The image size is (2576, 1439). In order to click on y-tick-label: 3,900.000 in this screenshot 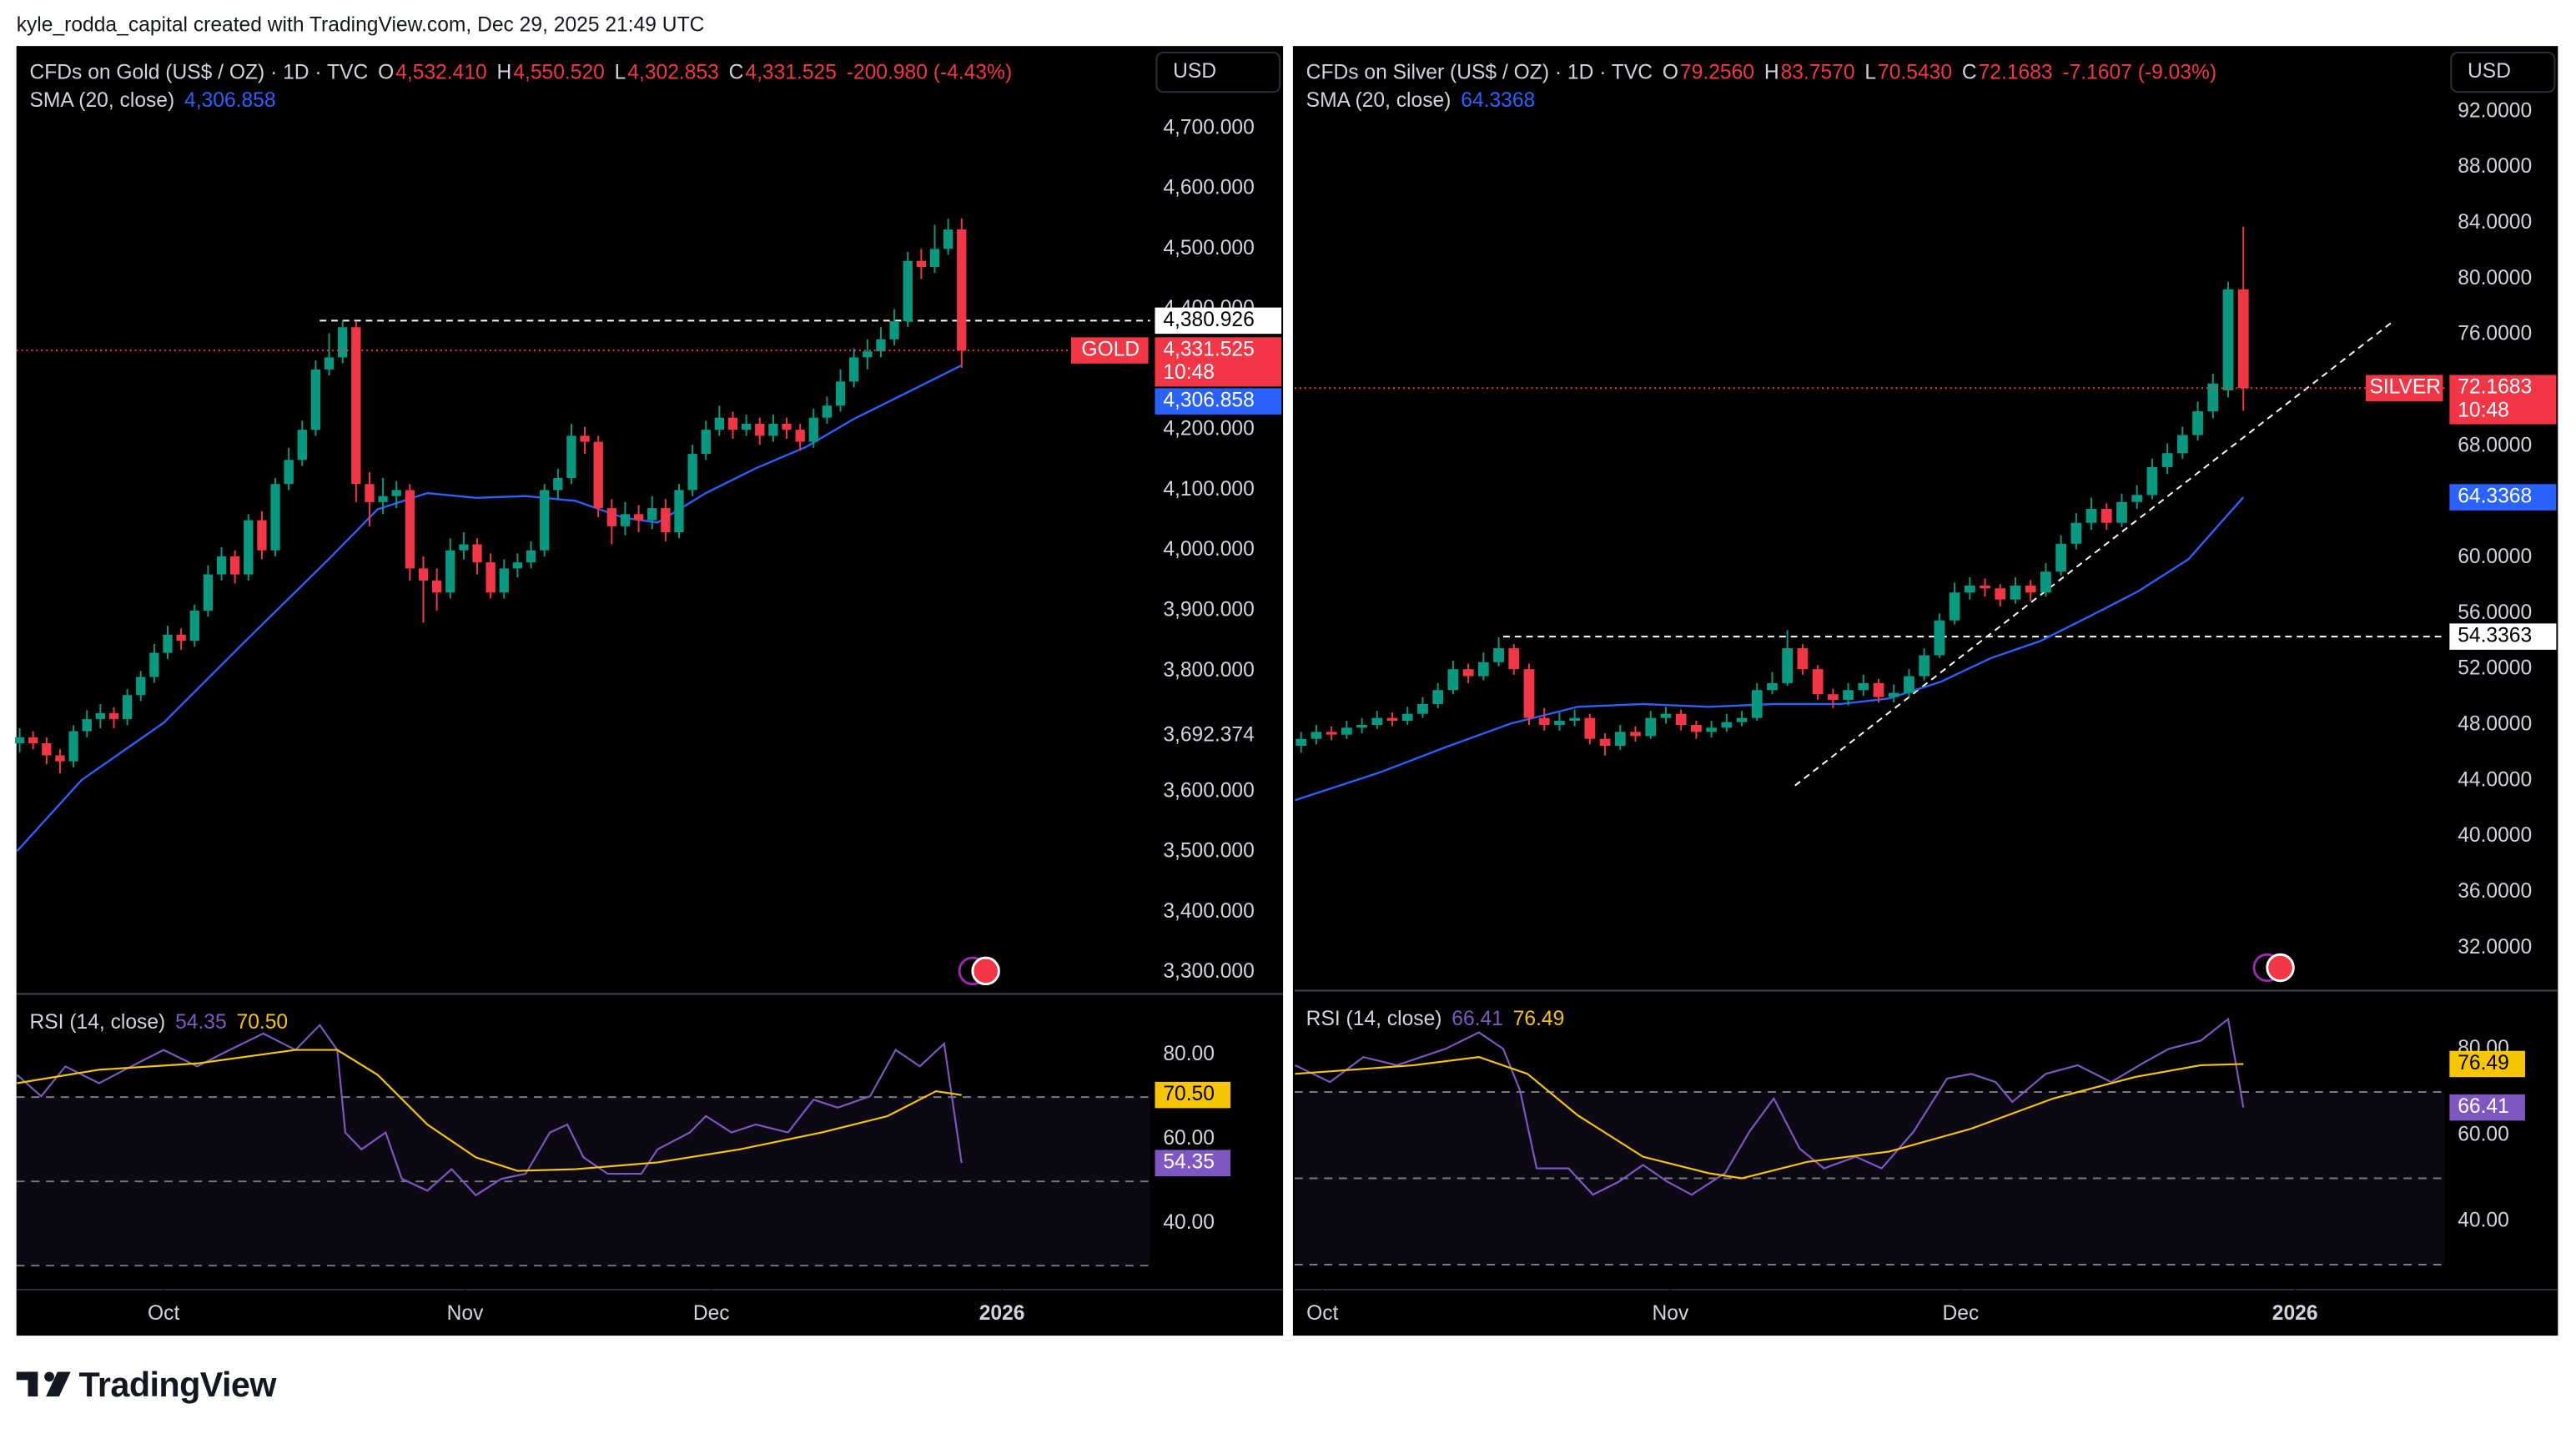, I will do `click(1208, 609)`.